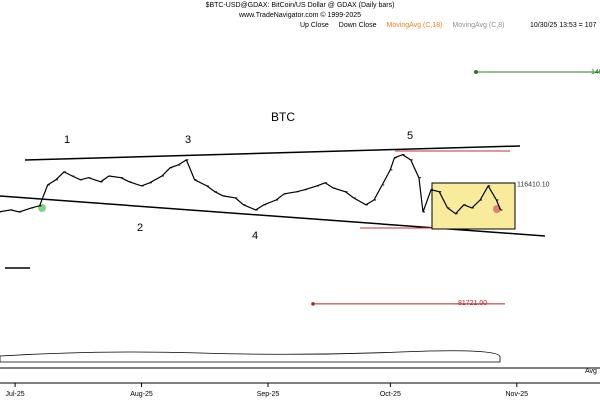  Describe the element at coordinates (410, 136) in the screenshot. I see `wave-label: 5` at that location.